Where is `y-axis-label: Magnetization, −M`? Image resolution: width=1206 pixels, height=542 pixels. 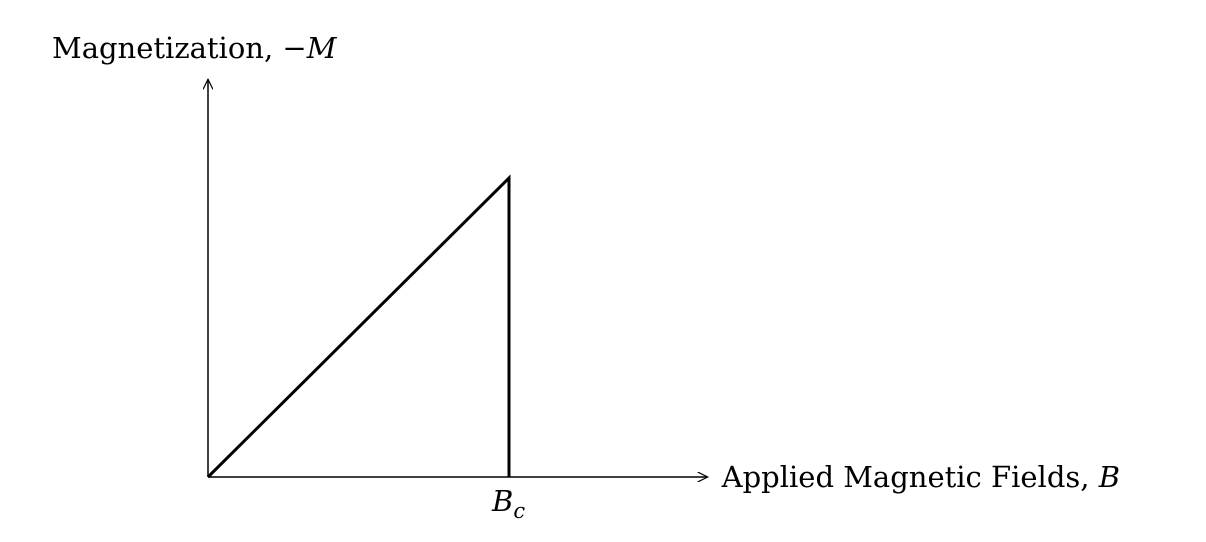 y-axis-label: Magnetization, −M is located at coordinates (195, 48).